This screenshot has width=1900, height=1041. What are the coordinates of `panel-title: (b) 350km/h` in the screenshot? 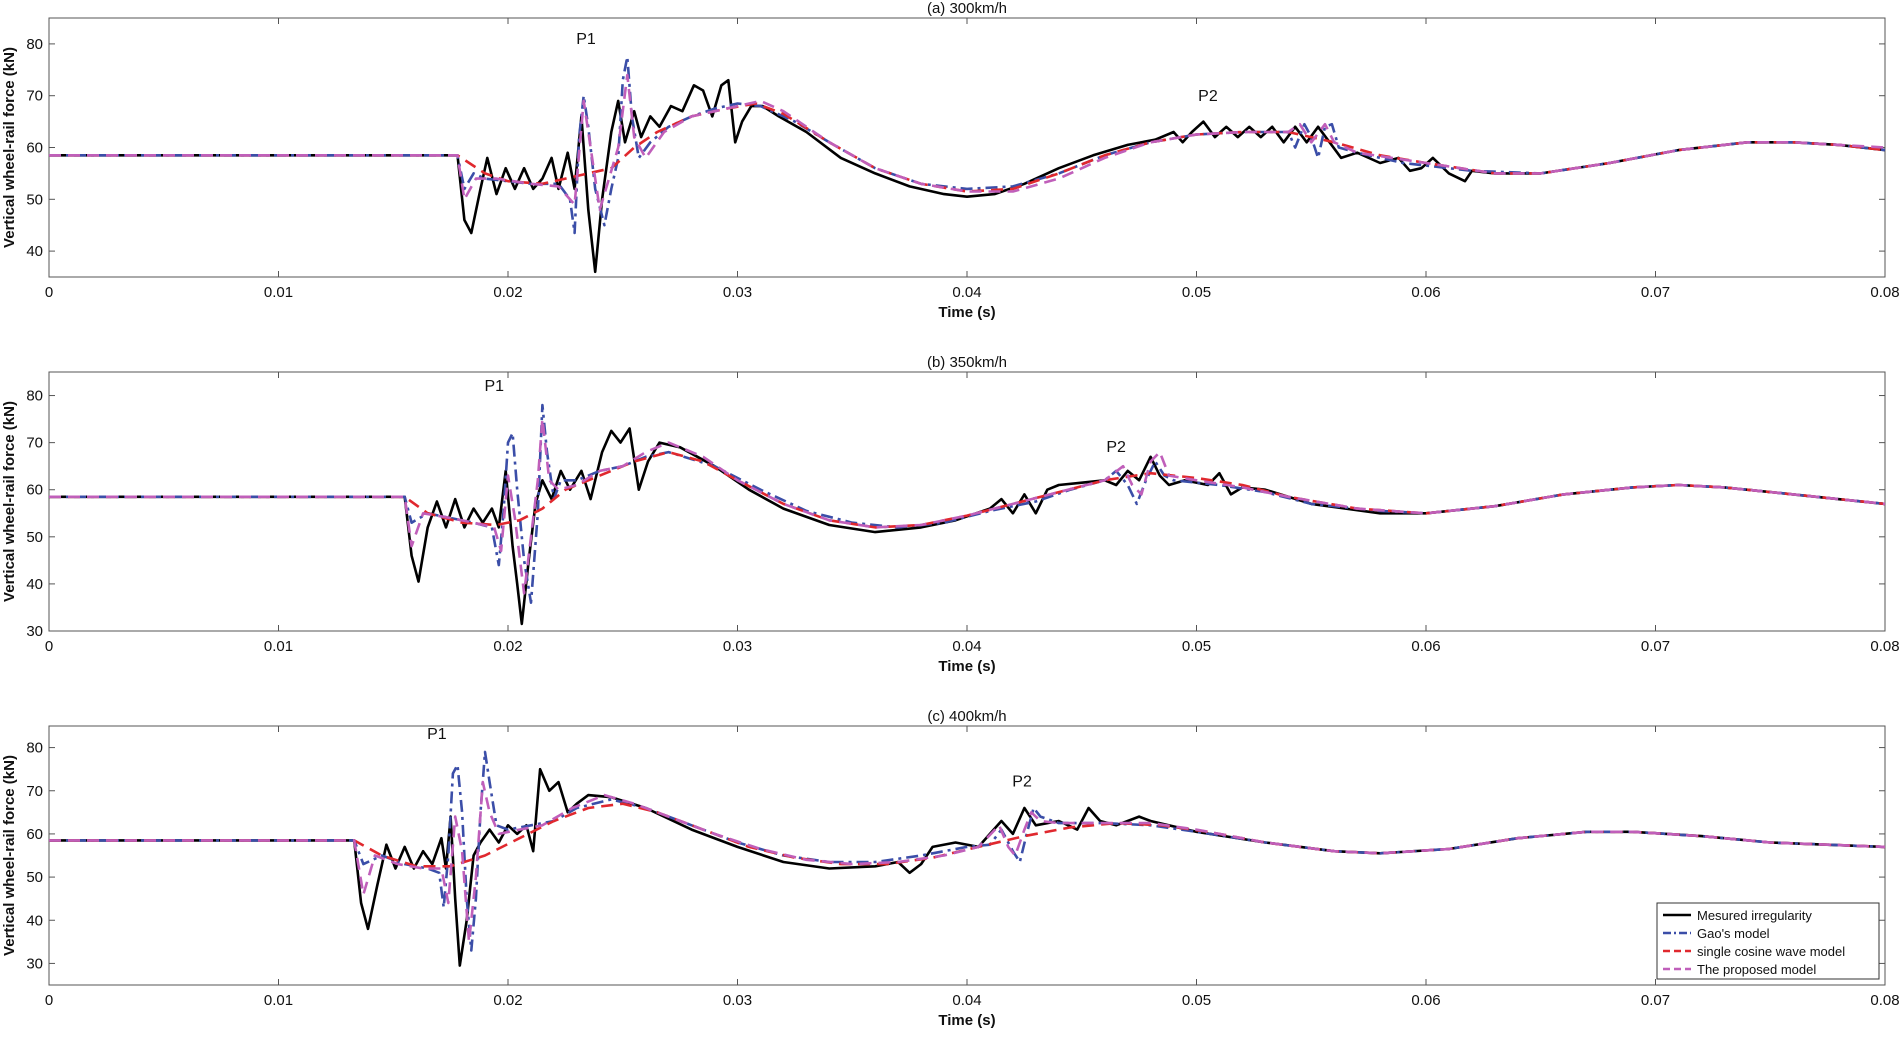 It's located at (967, 362).